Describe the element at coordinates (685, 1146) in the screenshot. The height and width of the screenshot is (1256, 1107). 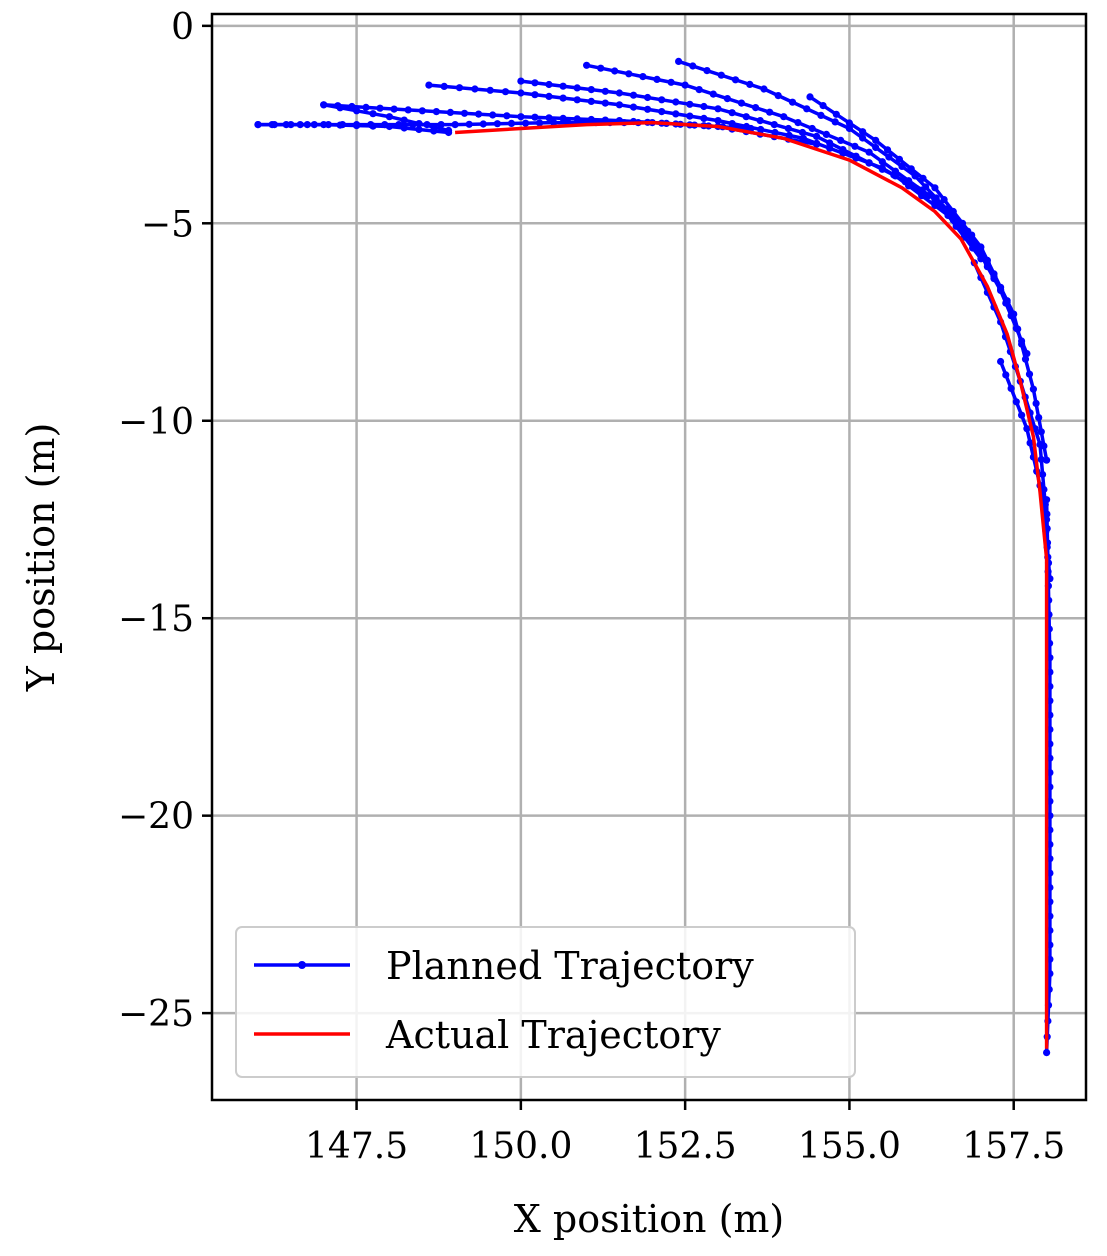
I see `x-tick-label: 152.5` at that location.